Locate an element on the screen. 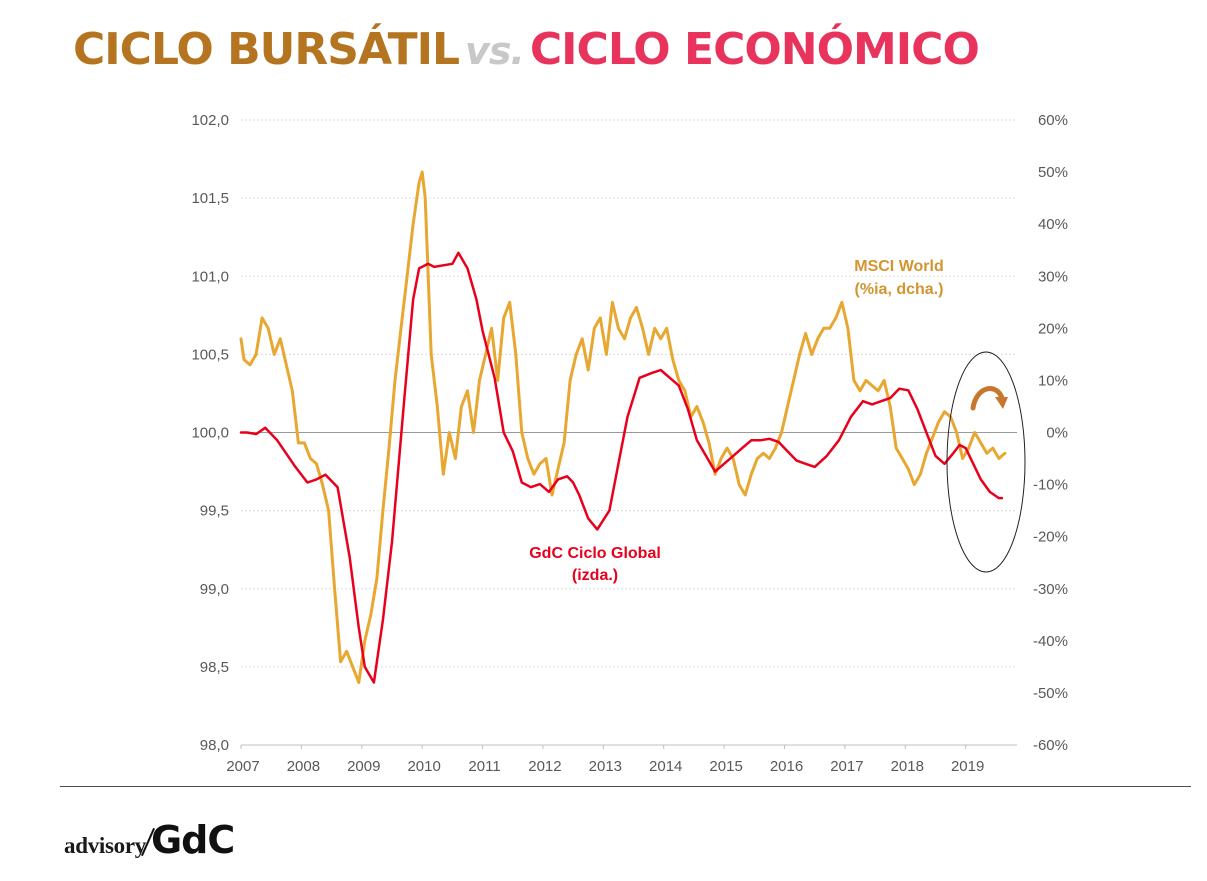  arrow-head-icon is located at coordinates (1001, 403).